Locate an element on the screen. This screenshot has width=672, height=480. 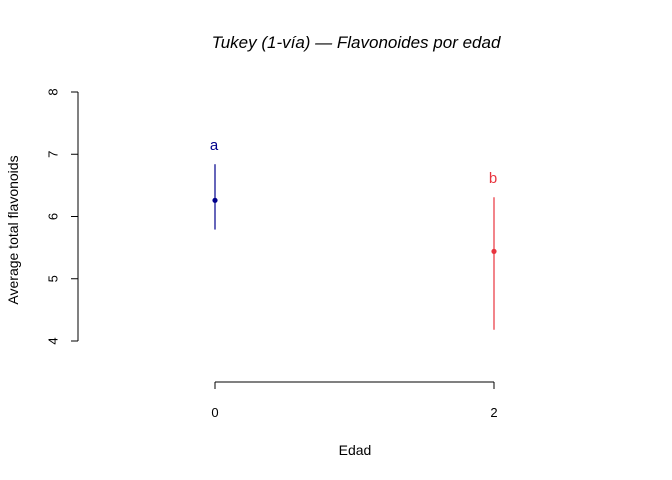
y-tick-label: 6 is located at coordinates (52, 216).